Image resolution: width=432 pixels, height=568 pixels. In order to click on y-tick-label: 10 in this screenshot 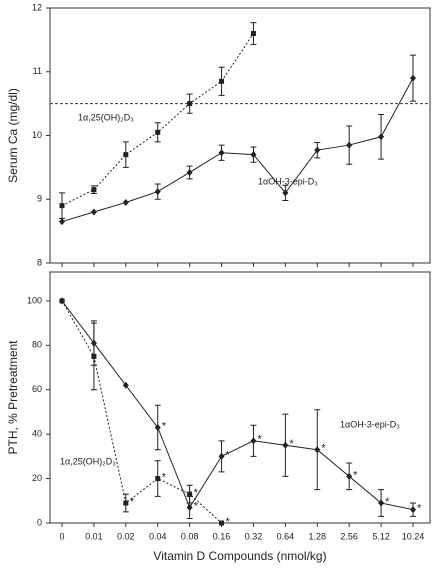, I will do `click(37, 135)`.